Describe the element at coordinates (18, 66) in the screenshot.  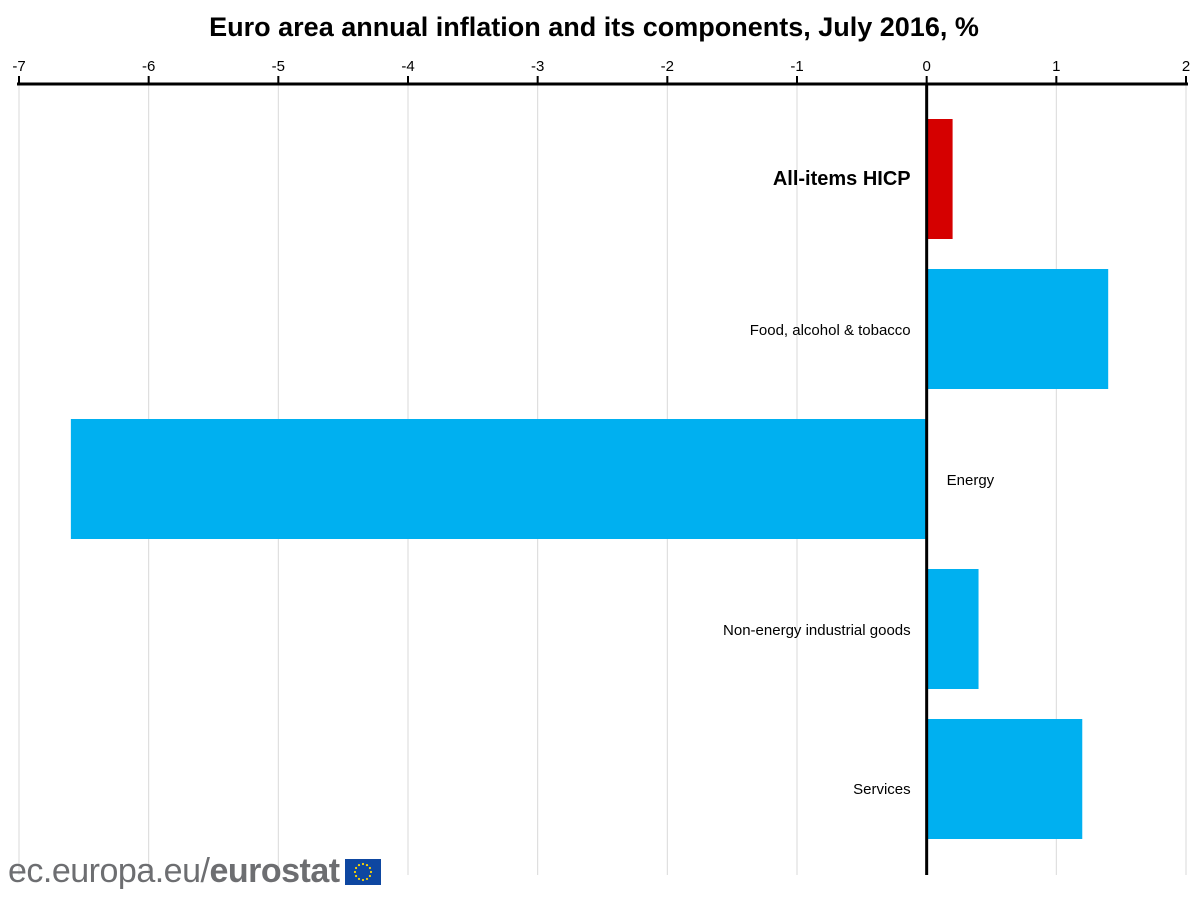
I see `x-tick-label: -7` at that location.